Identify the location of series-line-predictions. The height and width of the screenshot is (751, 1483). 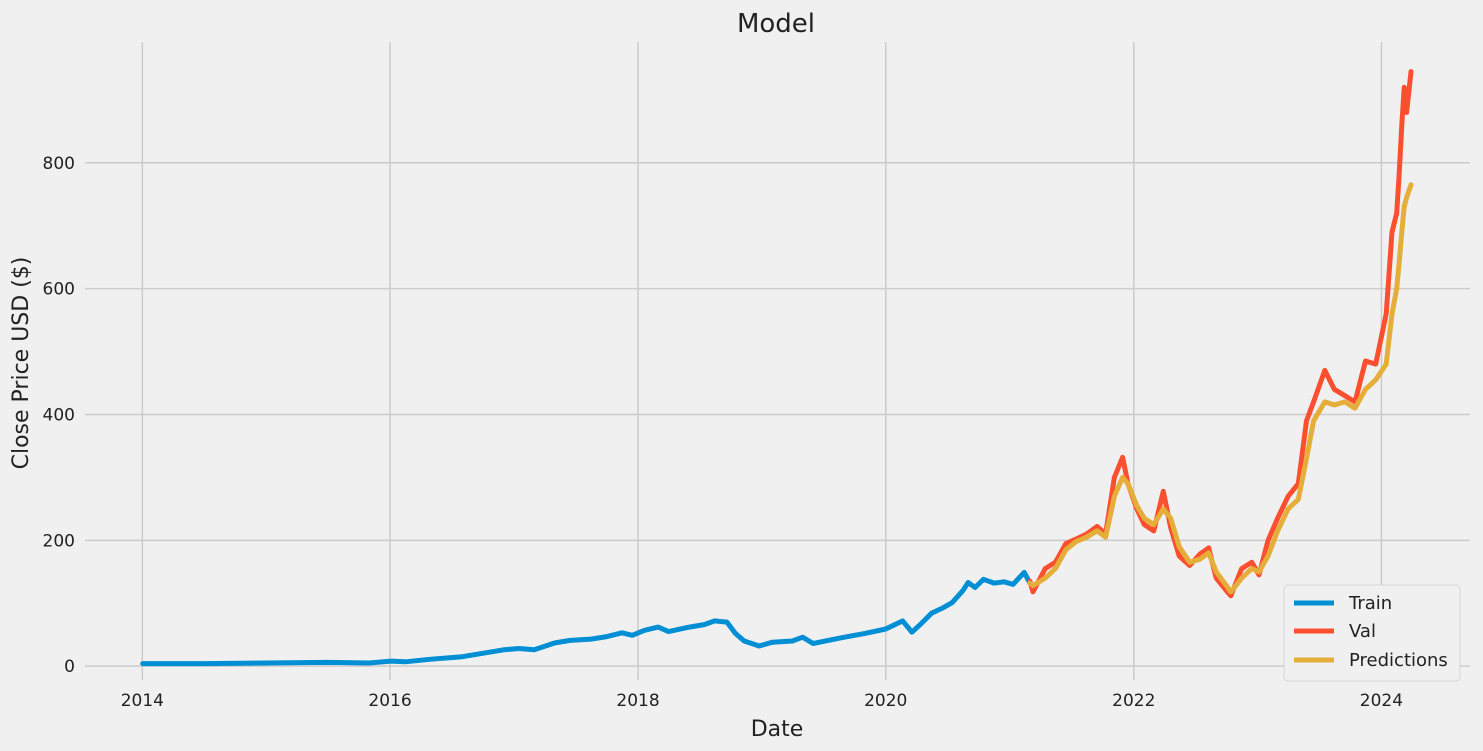
(1220, 388).